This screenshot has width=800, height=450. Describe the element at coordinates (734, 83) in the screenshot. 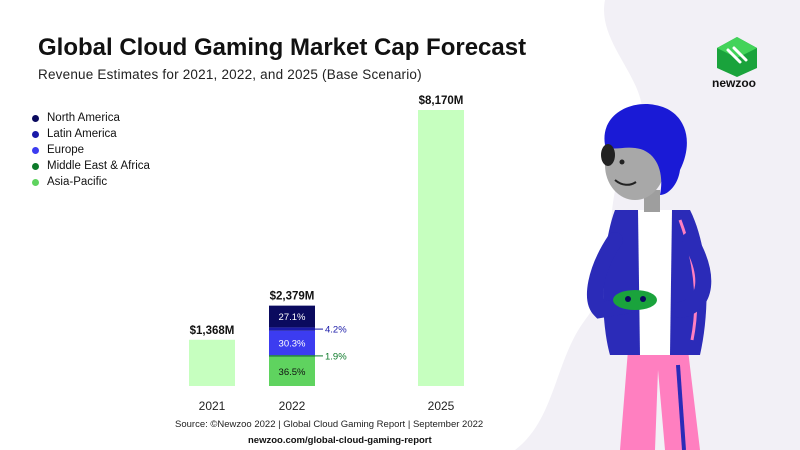

I see `brand-name: newzoo` at that location.